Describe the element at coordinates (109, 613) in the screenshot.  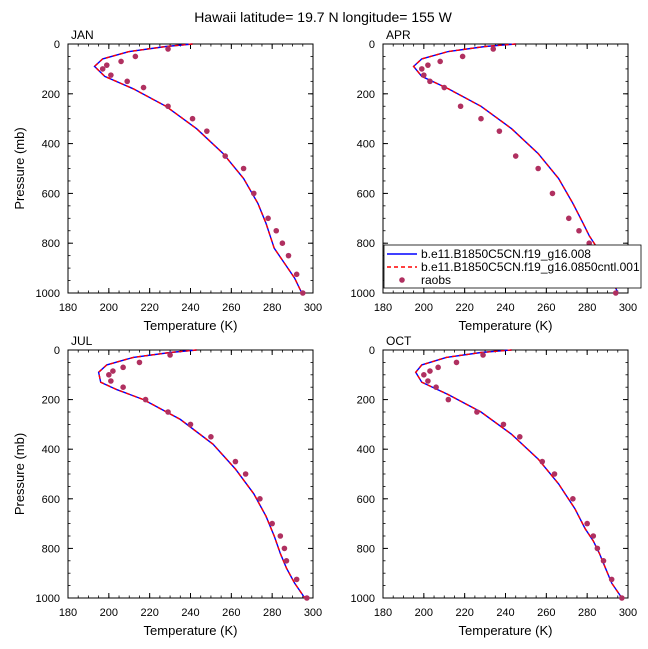
I see `x-tick-label: 200` at that location.